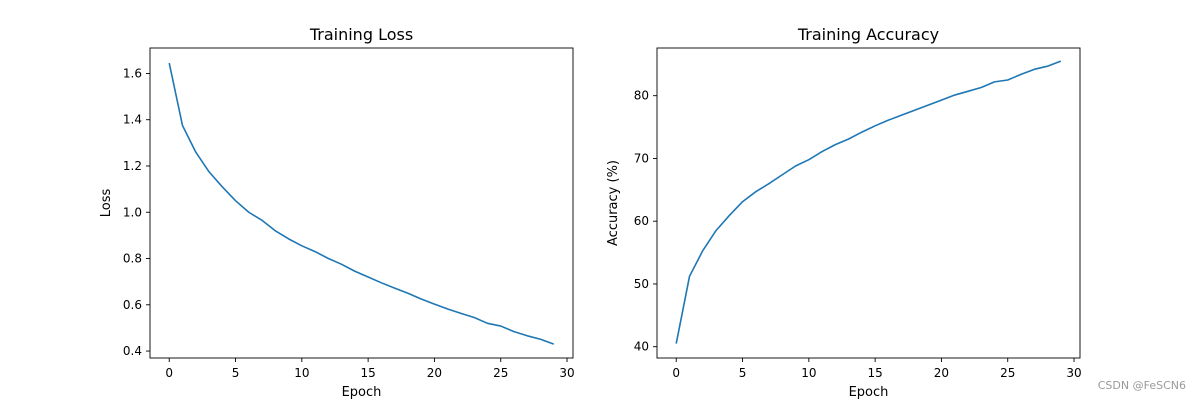 Image resolution: width=1200 pixels, height=400 pixels. What do you see at coordinates (1141, 385) in the screenshot?
I see `watermark-text: CSDN @FeSCN6` at bounding box center [1141, 385].